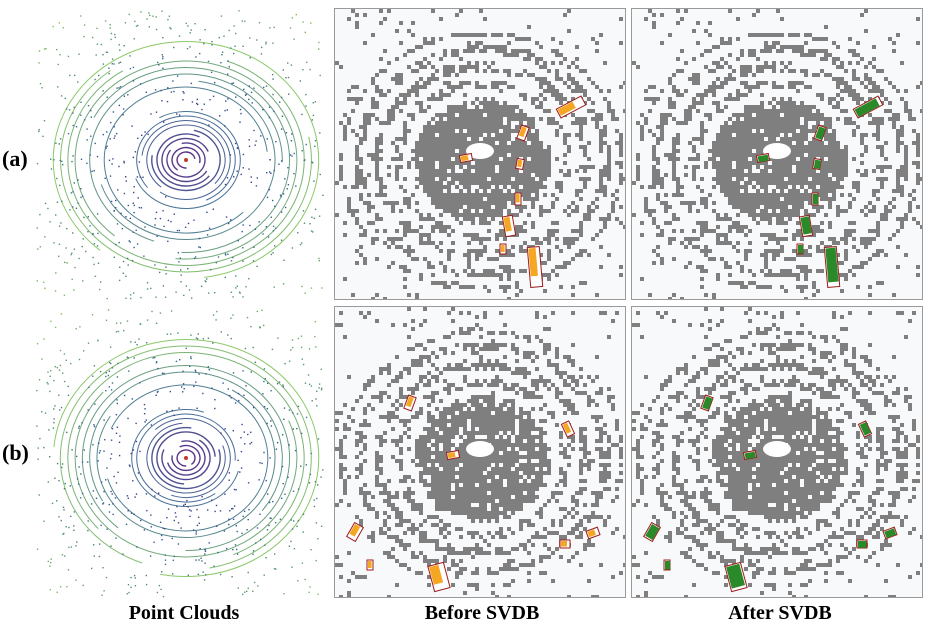 The image size is (931, 633). I want to click on row-label-a: (a), so click(15, 158).